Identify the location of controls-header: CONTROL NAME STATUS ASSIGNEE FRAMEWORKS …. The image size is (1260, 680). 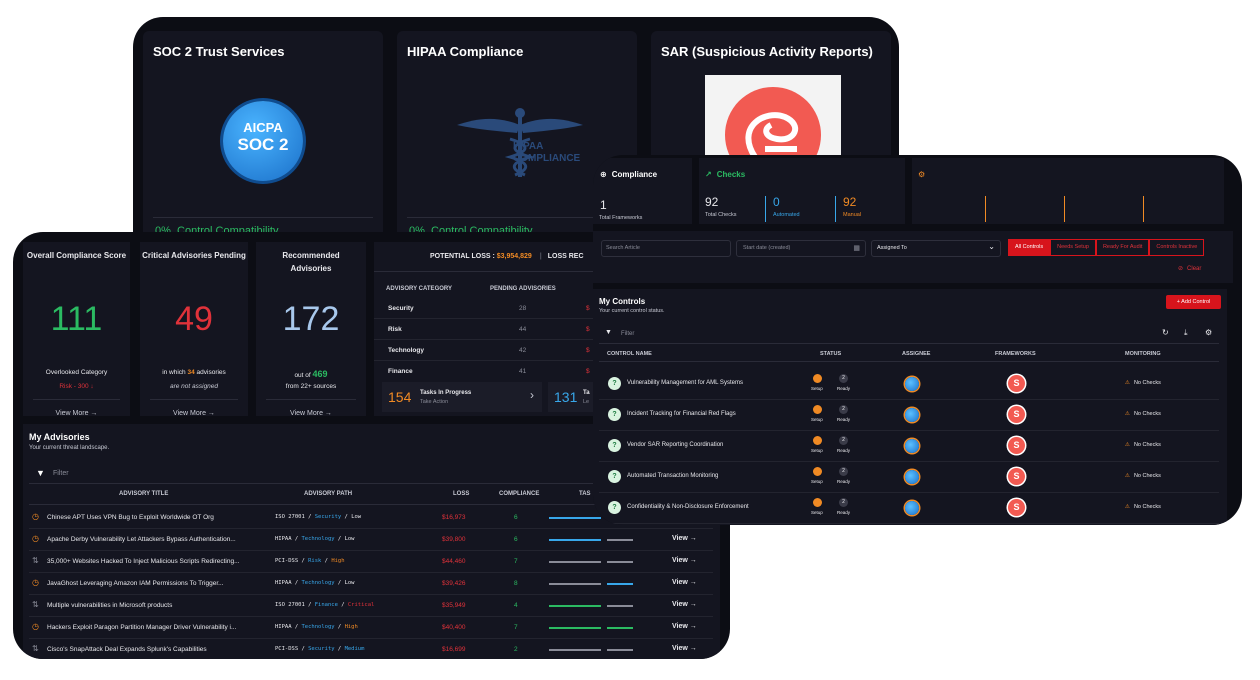
(909, 354).